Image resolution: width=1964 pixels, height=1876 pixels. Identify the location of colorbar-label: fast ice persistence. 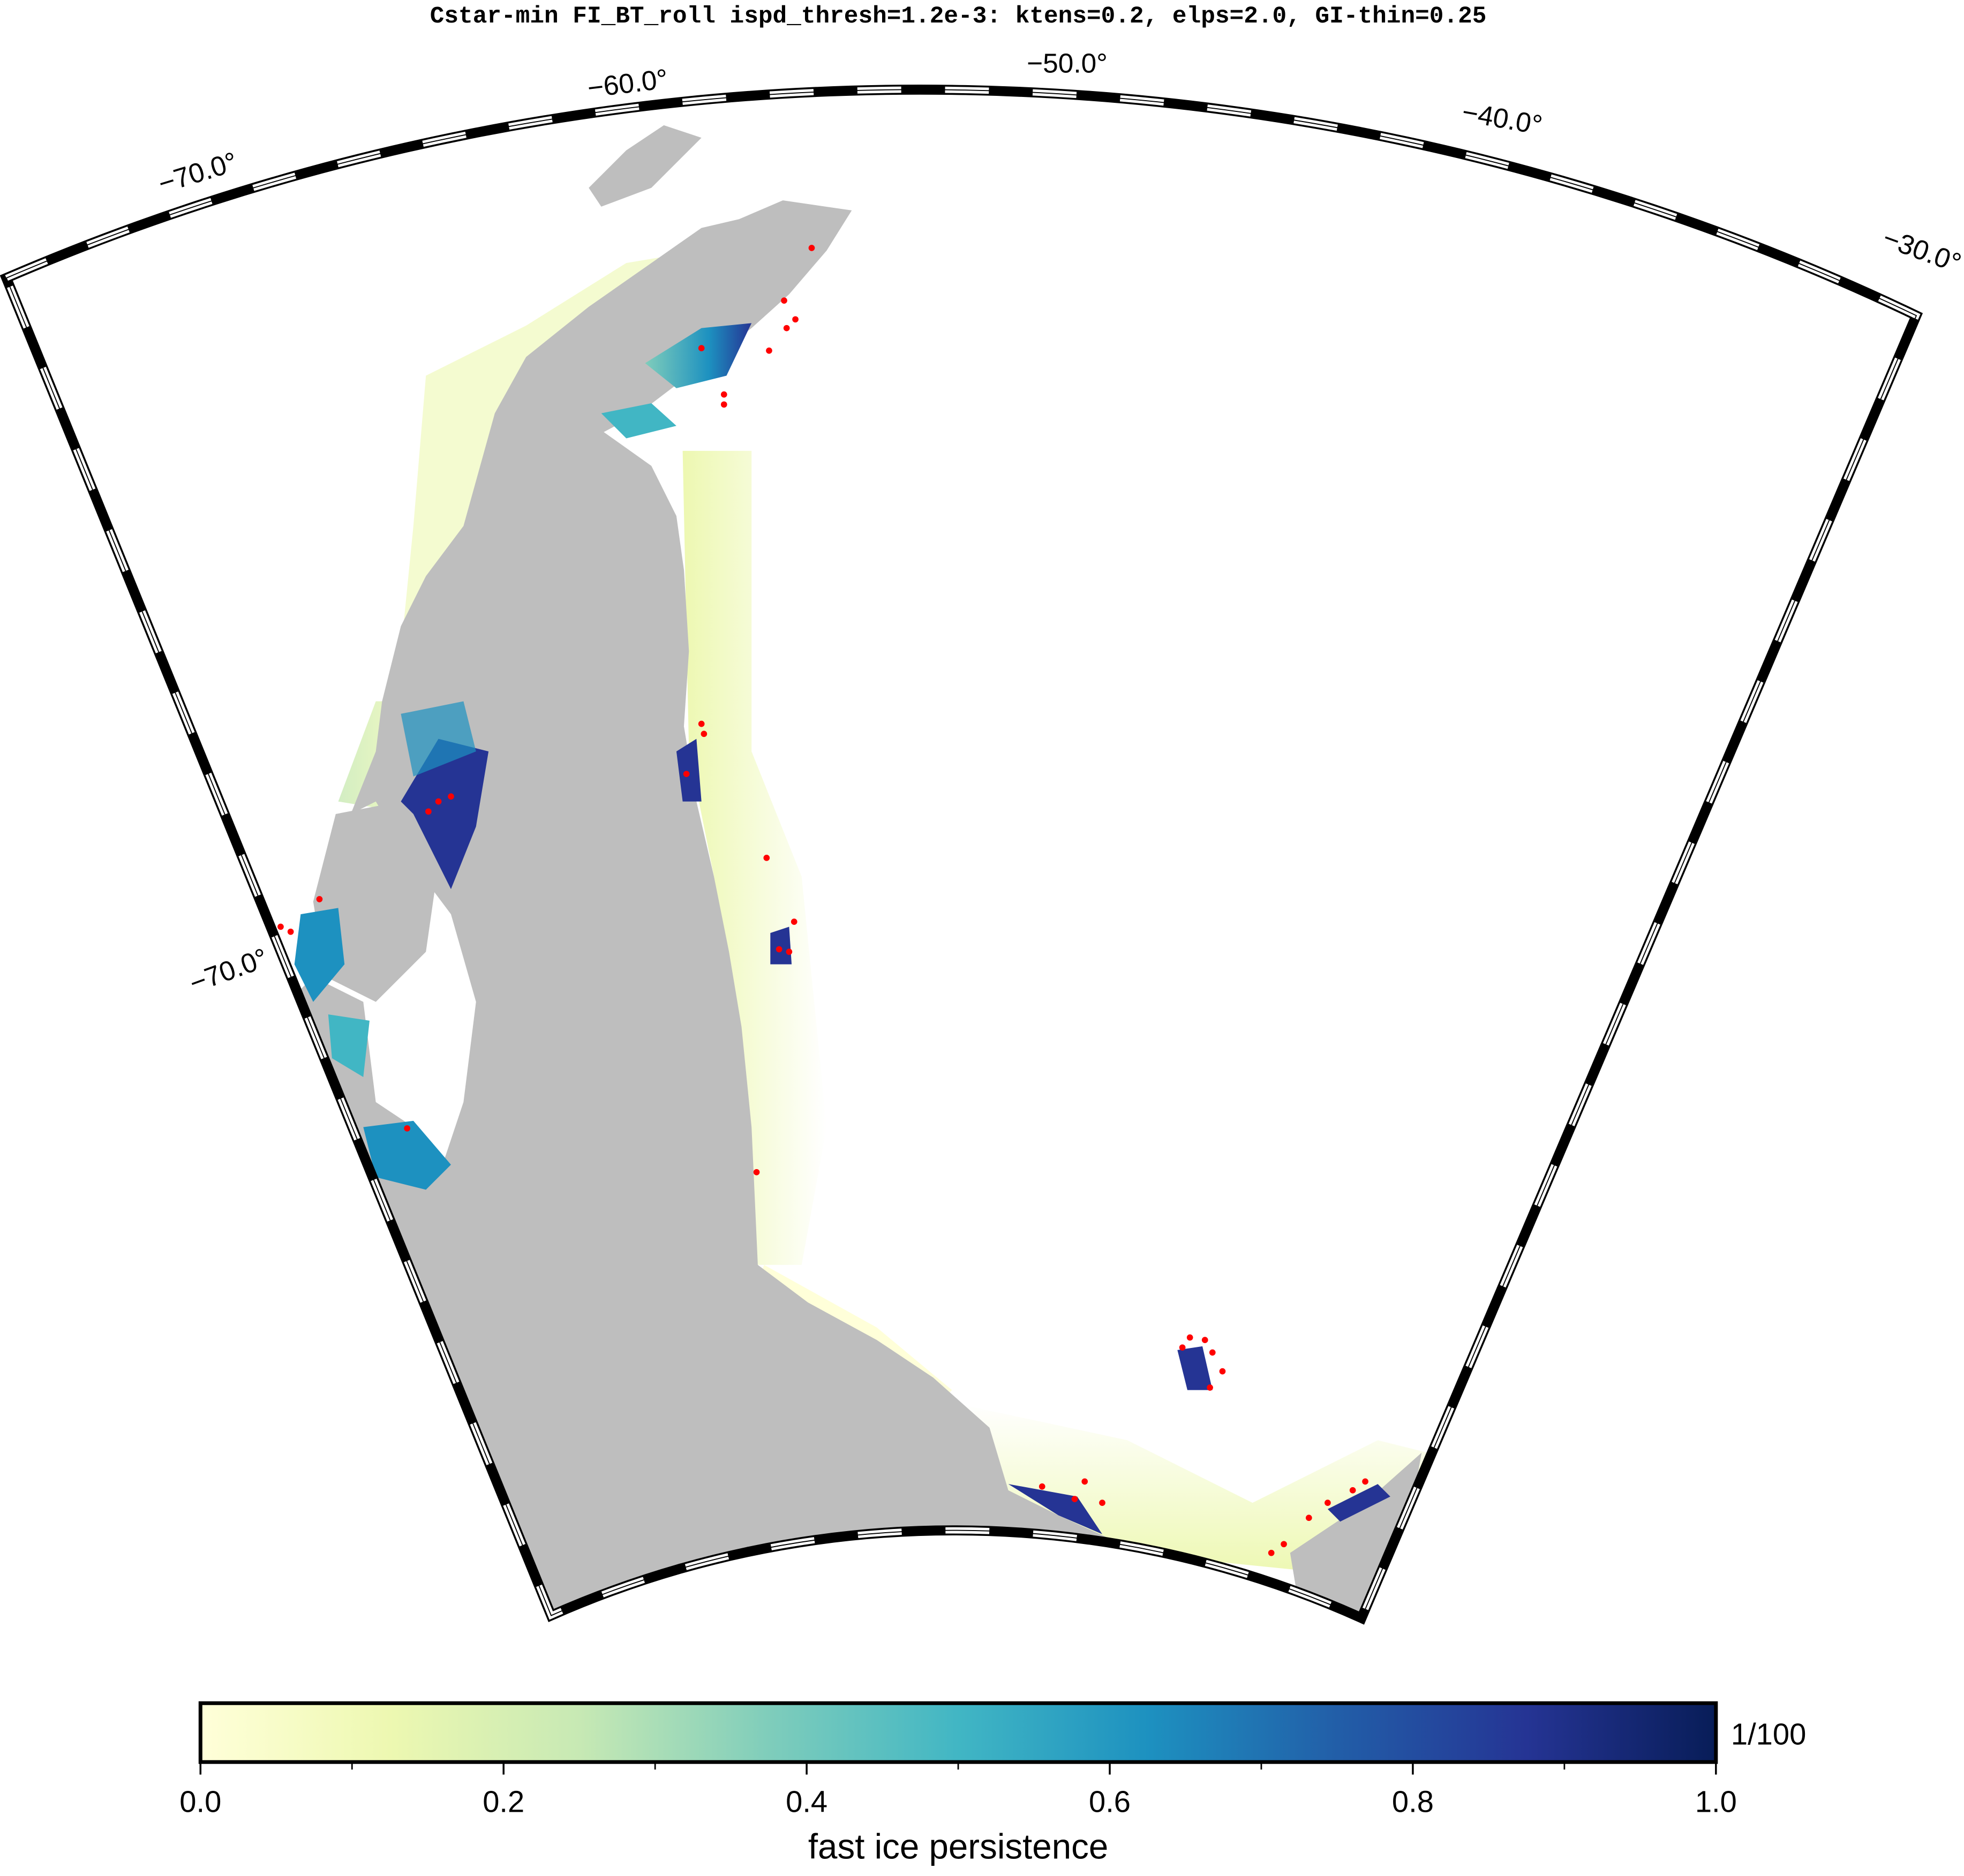
(958, 1846).